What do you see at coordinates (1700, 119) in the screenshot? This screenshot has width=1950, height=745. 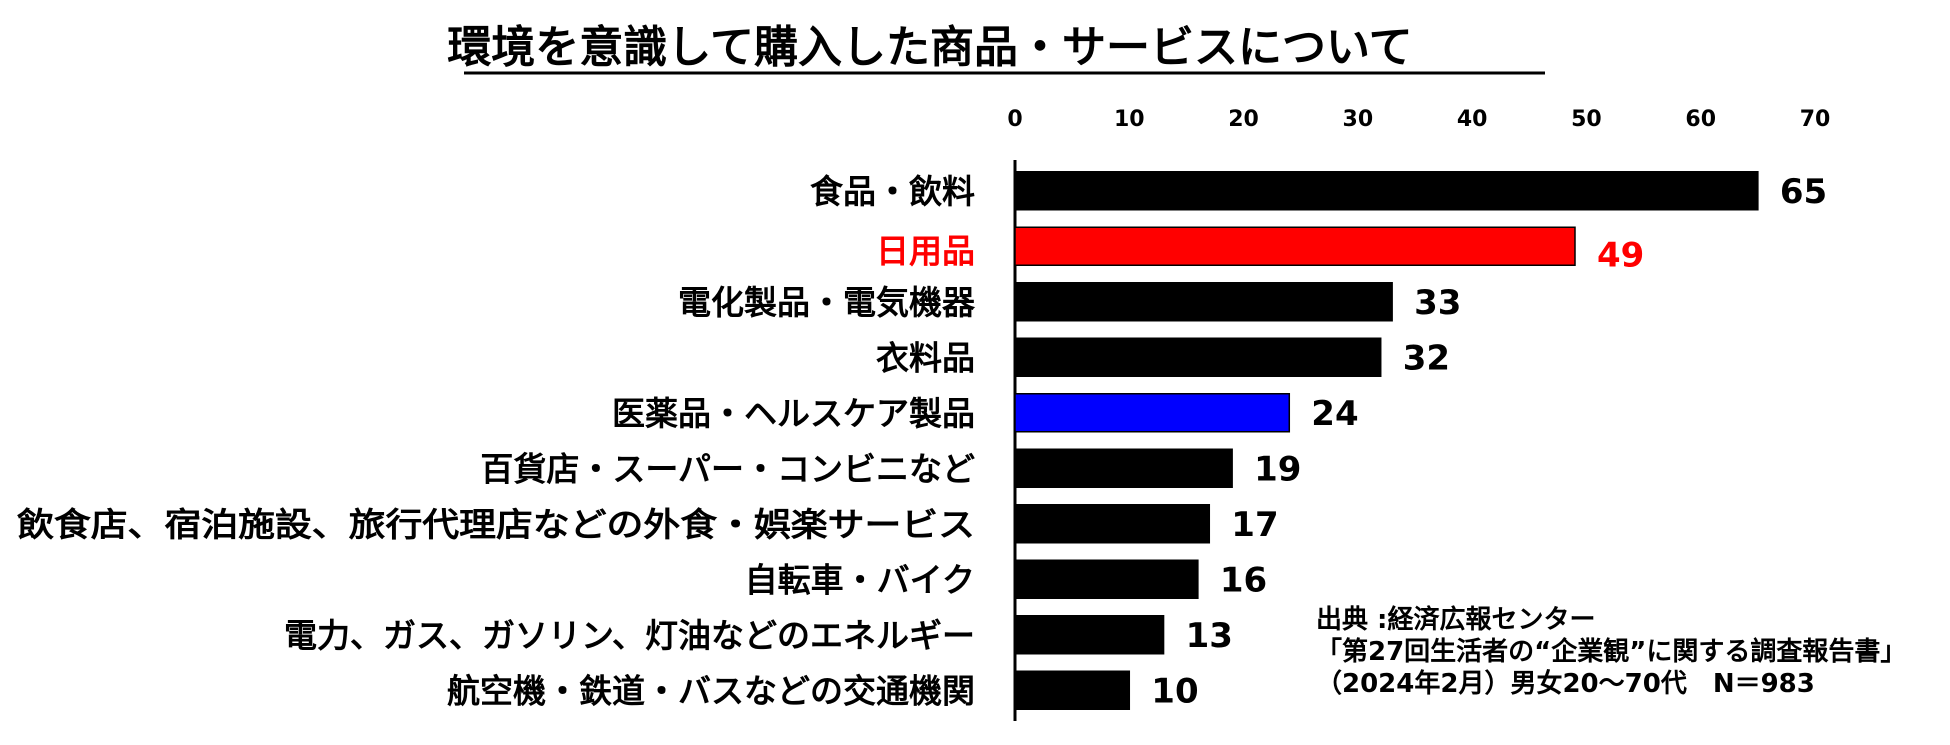 I see `x-tick-label: 60` at bounding box center [1700, 119].